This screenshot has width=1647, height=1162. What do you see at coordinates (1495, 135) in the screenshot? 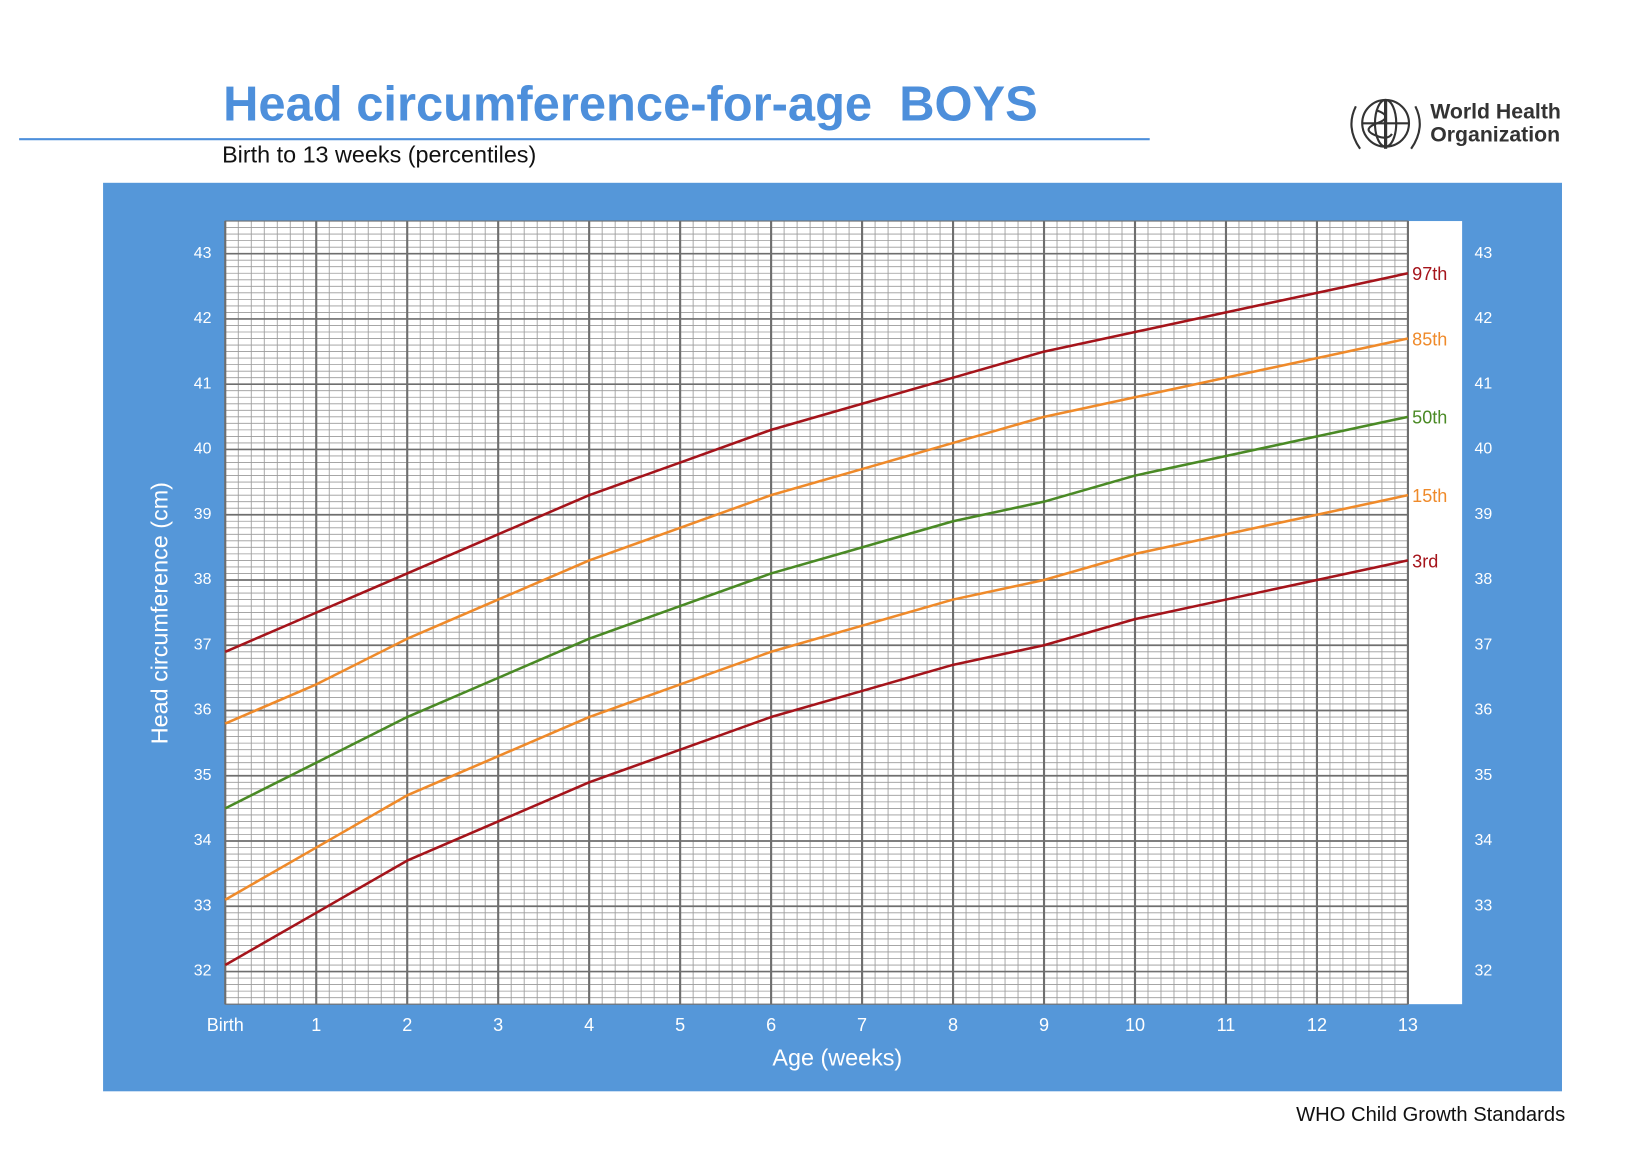
I see `org-name: Organization` at bounding box center [1495, 135].